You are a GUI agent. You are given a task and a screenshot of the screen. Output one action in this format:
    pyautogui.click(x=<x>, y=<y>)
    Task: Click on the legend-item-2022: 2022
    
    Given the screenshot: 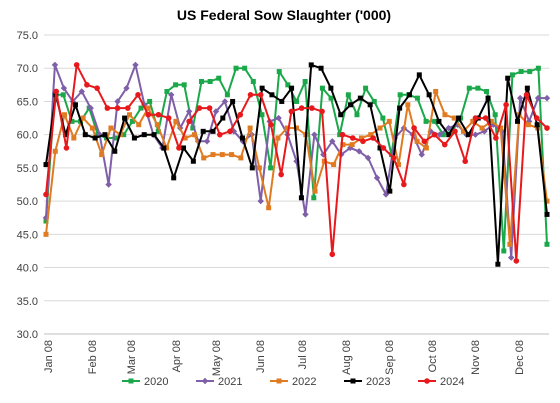 What is the action you would take?
    pyautogui.click(x=293, y=382)
    